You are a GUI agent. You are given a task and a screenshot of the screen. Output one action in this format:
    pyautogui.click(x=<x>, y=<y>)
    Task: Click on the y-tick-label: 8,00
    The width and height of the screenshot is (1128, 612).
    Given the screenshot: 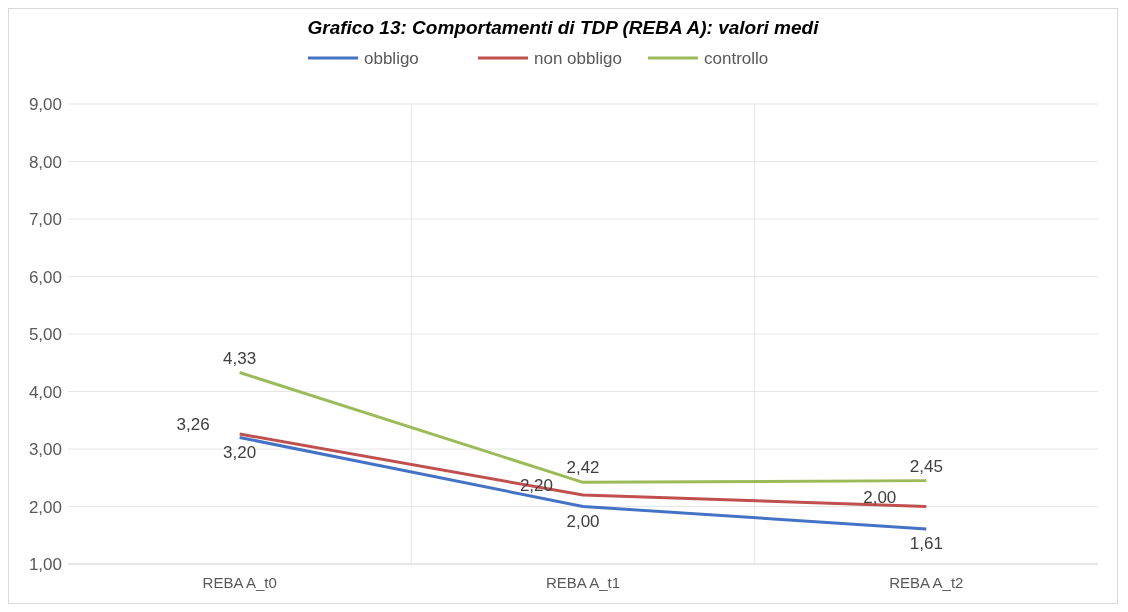 What is the action you would take?
    pyautogui.click(x=45, y=162)
    